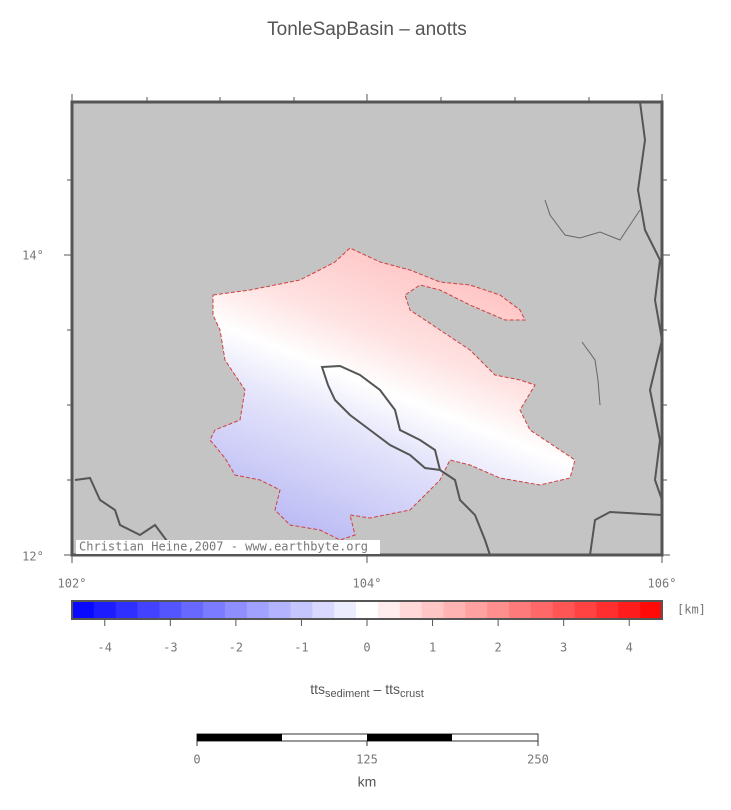  Describe the element at coordinates (412, 694) in the screenshot. I see `caption-sub: crust` at that location.